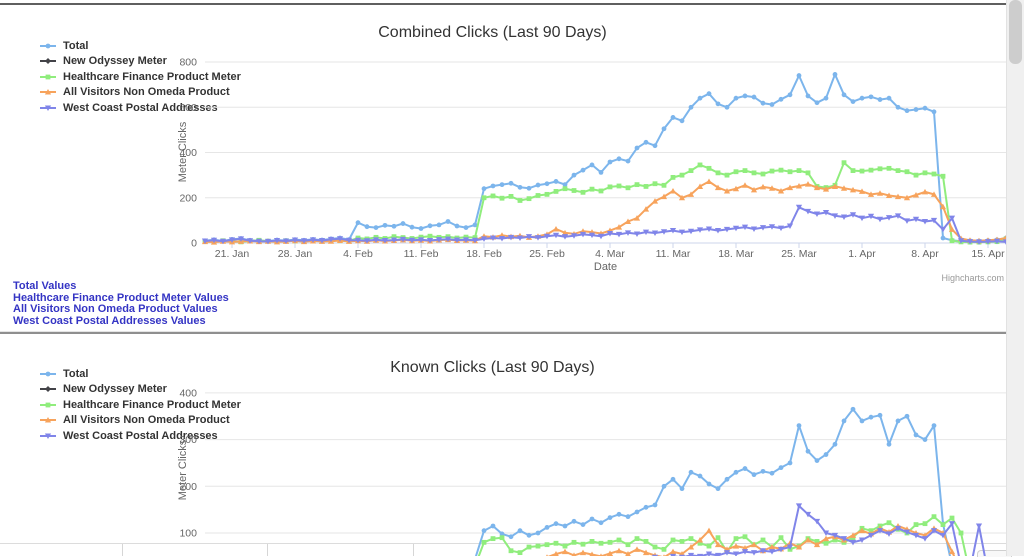 The image size is (1024, 557). I want to click on combined-clicks-title: Combined Clicks (Last 90 Days), so click(492, 32).